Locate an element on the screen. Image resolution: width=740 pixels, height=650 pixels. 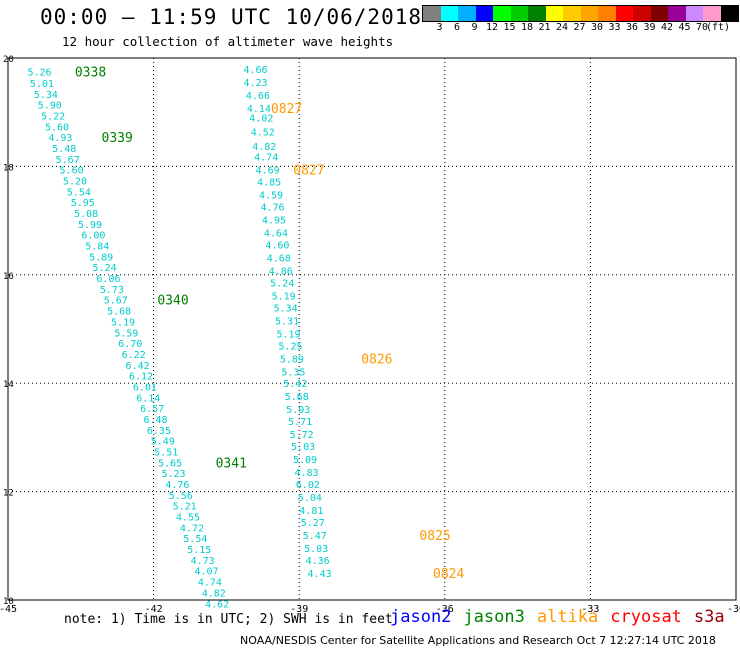
wave-height-label: 5.26 is located at coordinates (39, 73).